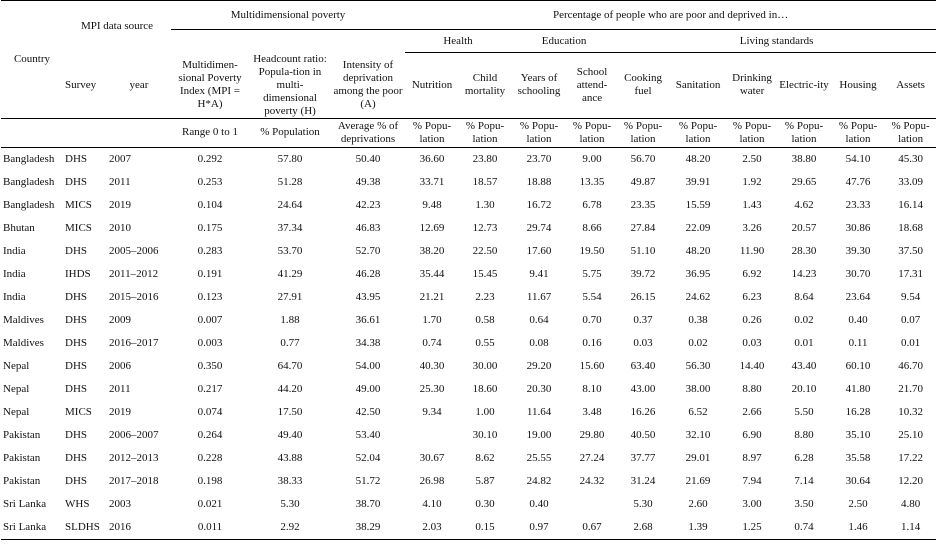  I want to click on year-cell: 2016, so click(139, 527).